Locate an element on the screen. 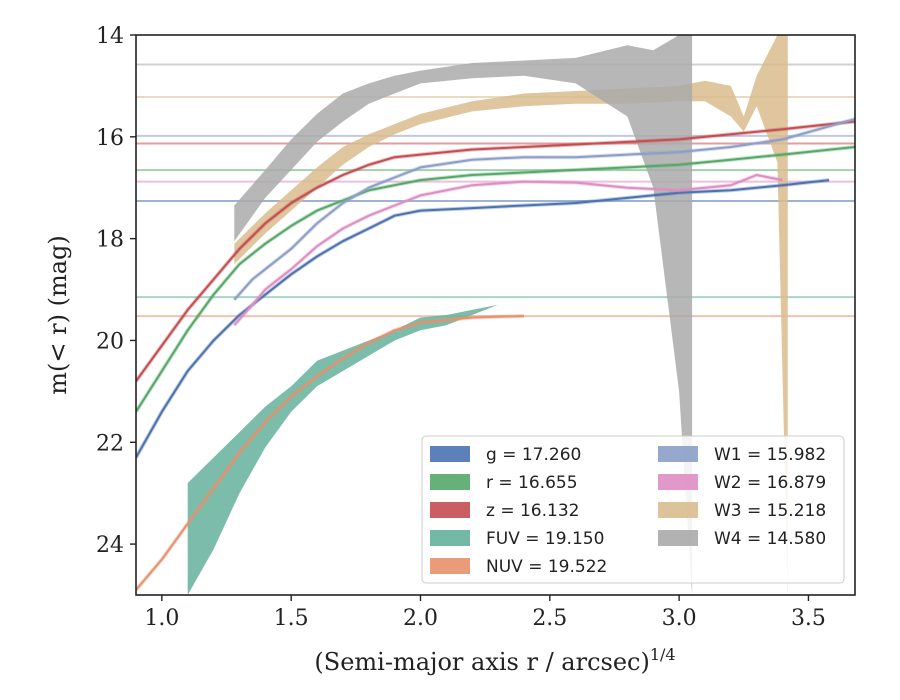  x-axis-label: (Semi-major axis r / arcsec)1/4 is located at coordinates (494, 660).